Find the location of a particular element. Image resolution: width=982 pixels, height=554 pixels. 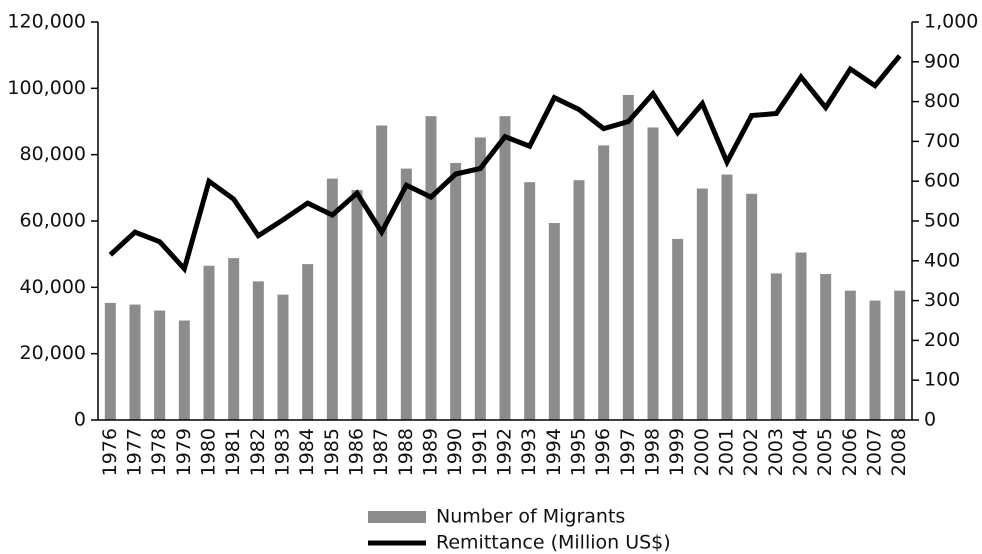

legend-label: Number of Migrants is located at coordinates (530, 517).